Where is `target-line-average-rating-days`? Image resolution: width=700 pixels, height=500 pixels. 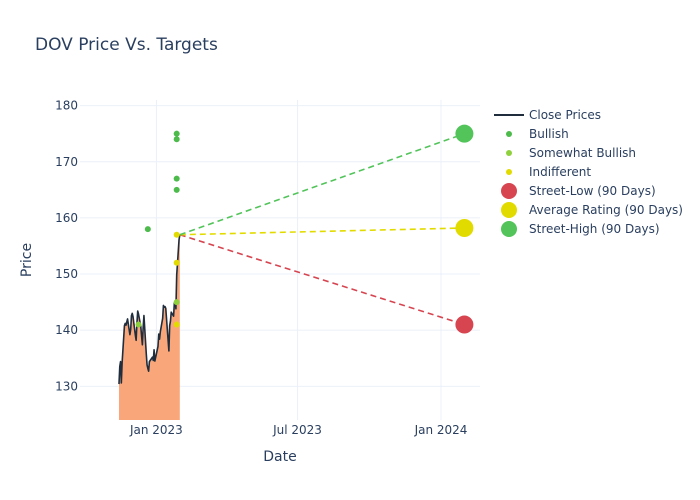 target-line-average-rating-days is located at coordinates (322, 231).